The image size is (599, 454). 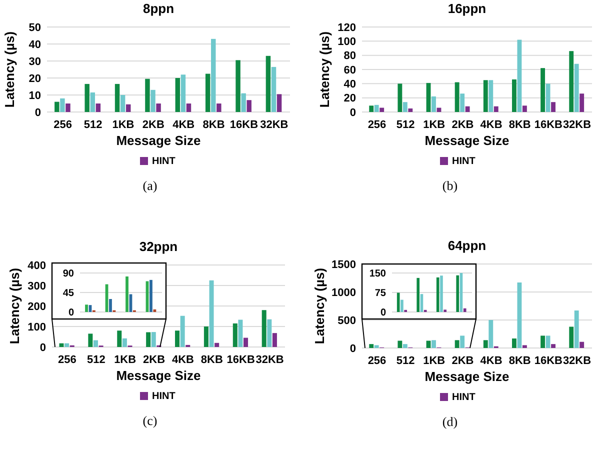 I want to click on y-tick-label: 10, so click(x=34, y=96).